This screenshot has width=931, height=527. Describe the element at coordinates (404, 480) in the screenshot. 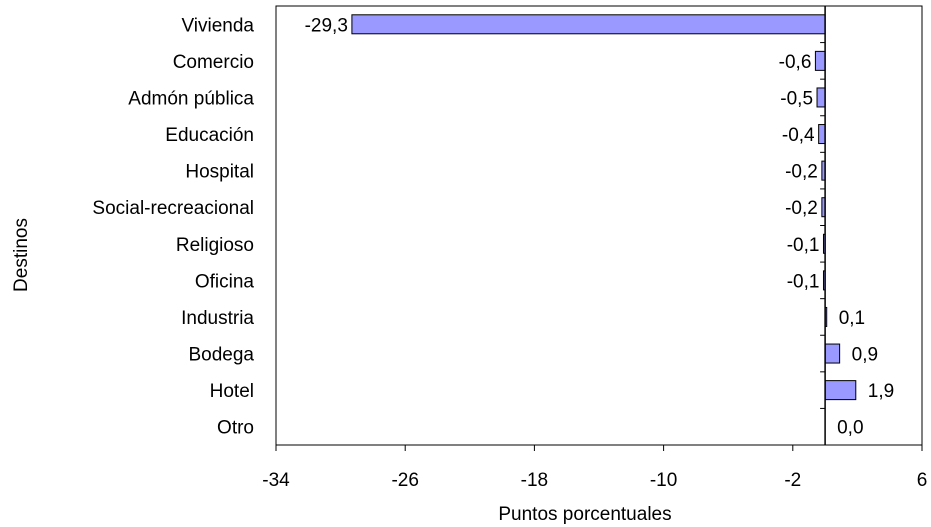

I see `x-tick-label: -26` at that location.